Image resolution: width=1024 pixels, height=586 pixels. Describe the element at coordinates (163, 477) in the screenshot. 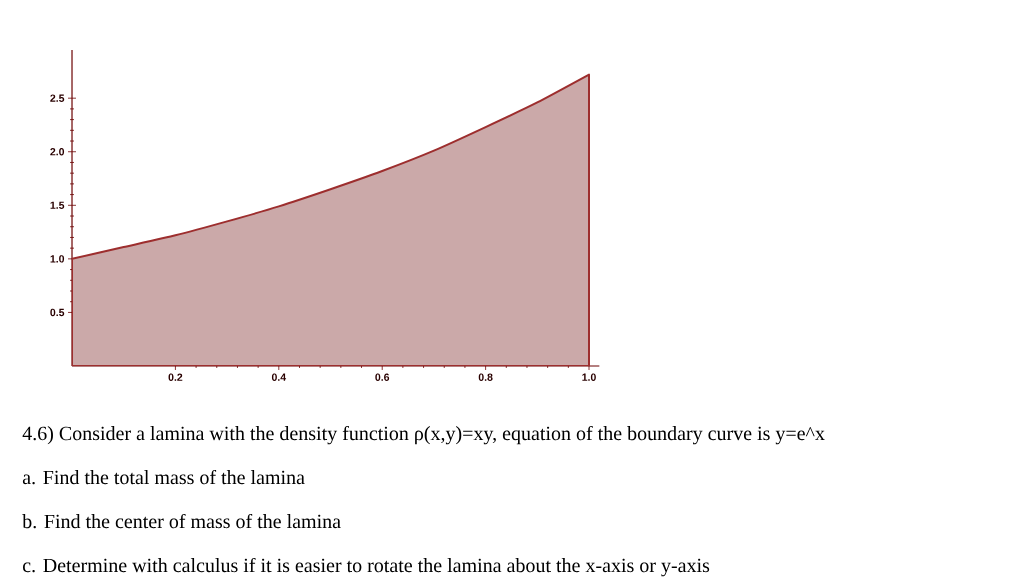

I see `text: a. Find the total mass of the lamina` at that location.